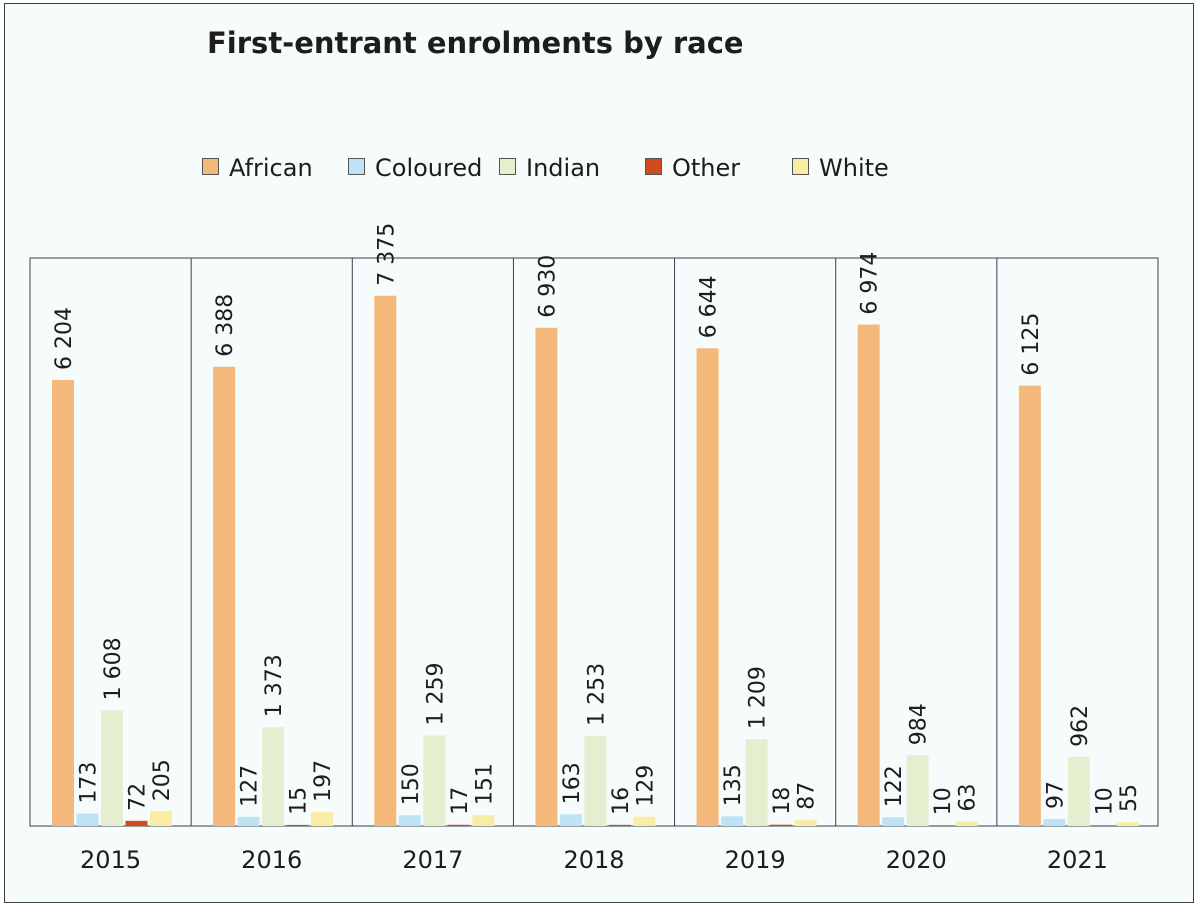 The width and height of the screenshot is (1200, 915). I want to click on bar-white-2019, so click(805, 822).